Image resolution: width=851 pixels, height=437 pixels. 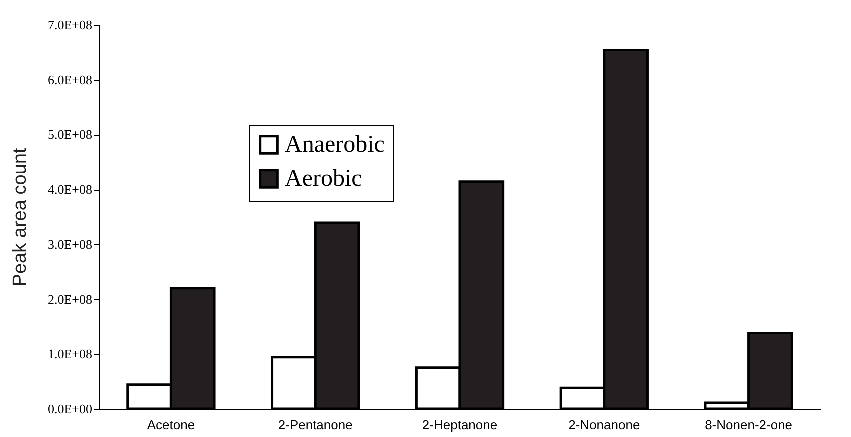 What do you see at coordinates (323, 179) in the screenshot?
I see `legend-label: Aerobic` at bounding box center [323, 179].